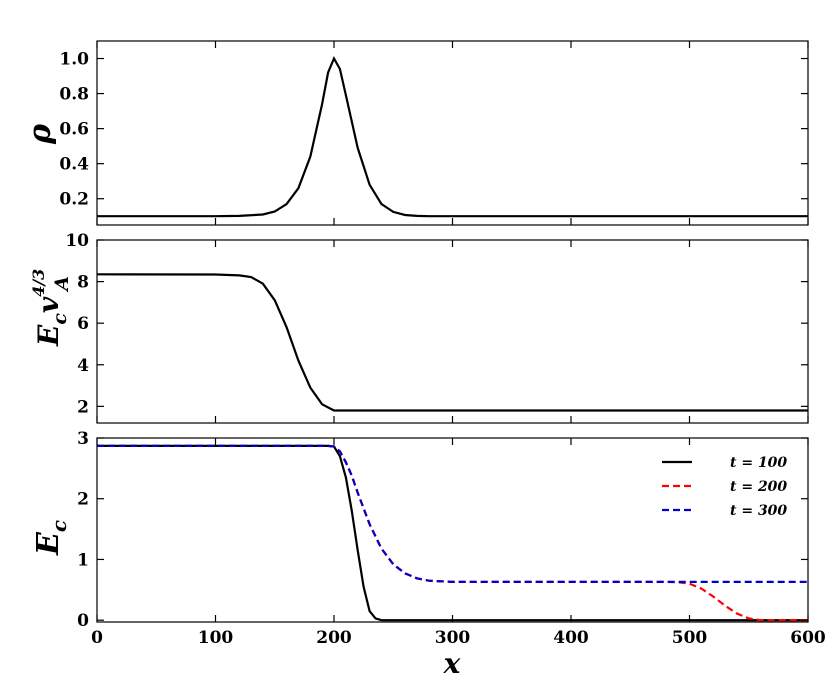  Describe the element at coordinates (216, 638) in the screenshot. I see `x-tick-label: 100` at that location.